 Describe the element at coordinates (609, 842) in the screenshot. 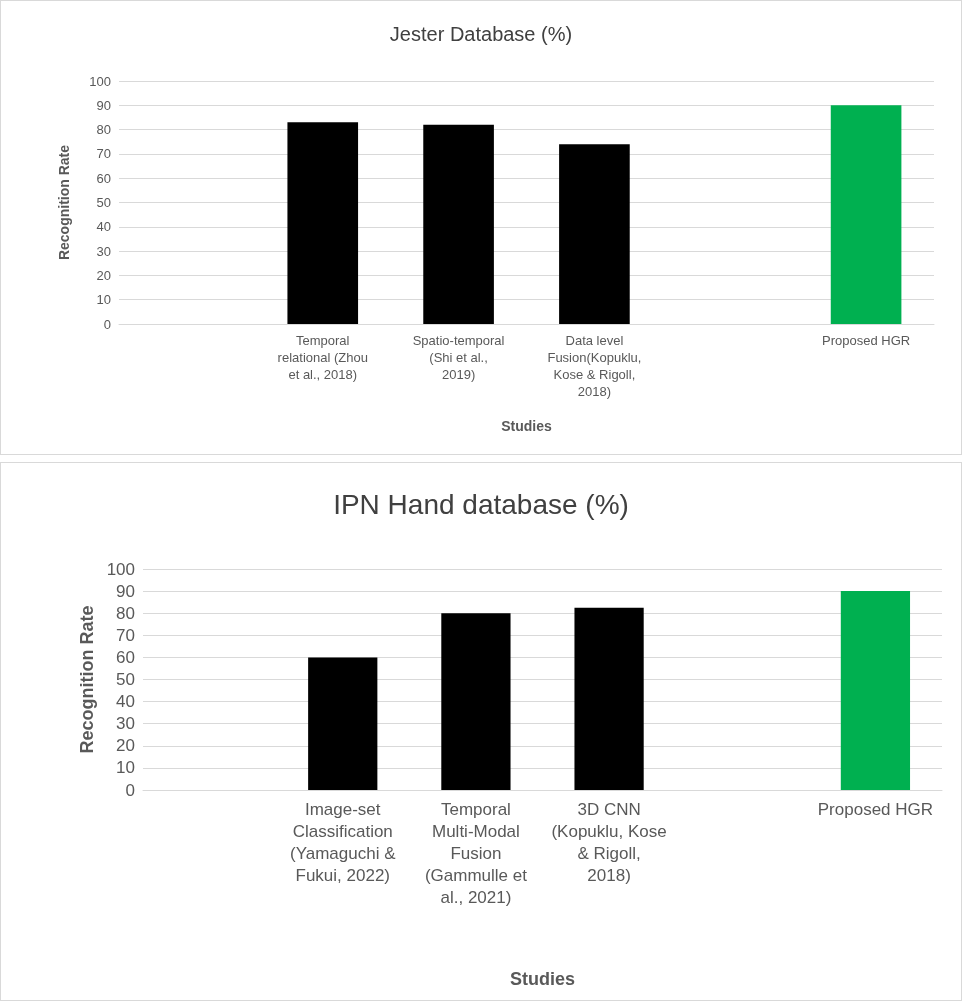

I see `x-tick-label: 3D CNN (Kopuklu, Kose & Rigoll, 2018)` at that location.